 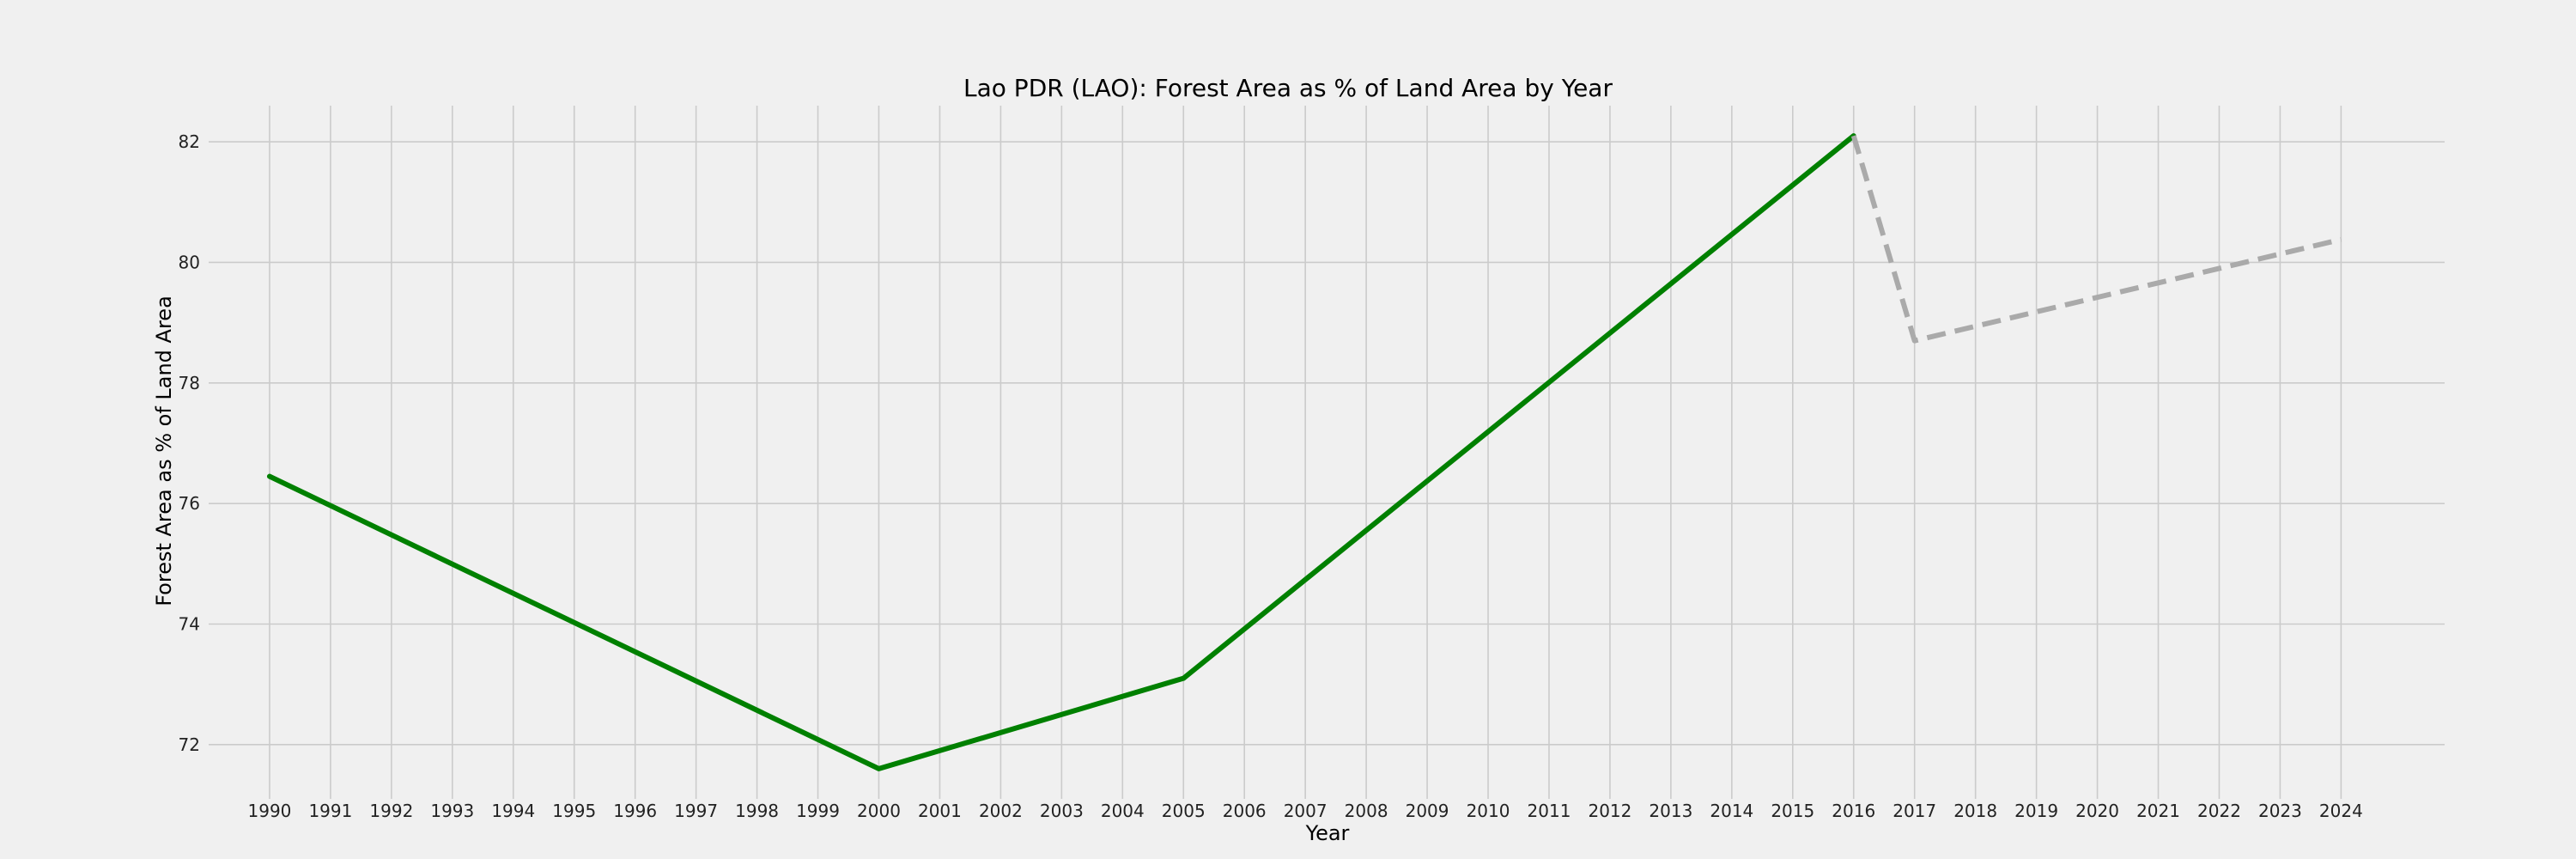 What do you see at coordinates (330, 811) in the screenshot?
I see `x-tick-label: 1991` at bounding box center [330, 811].